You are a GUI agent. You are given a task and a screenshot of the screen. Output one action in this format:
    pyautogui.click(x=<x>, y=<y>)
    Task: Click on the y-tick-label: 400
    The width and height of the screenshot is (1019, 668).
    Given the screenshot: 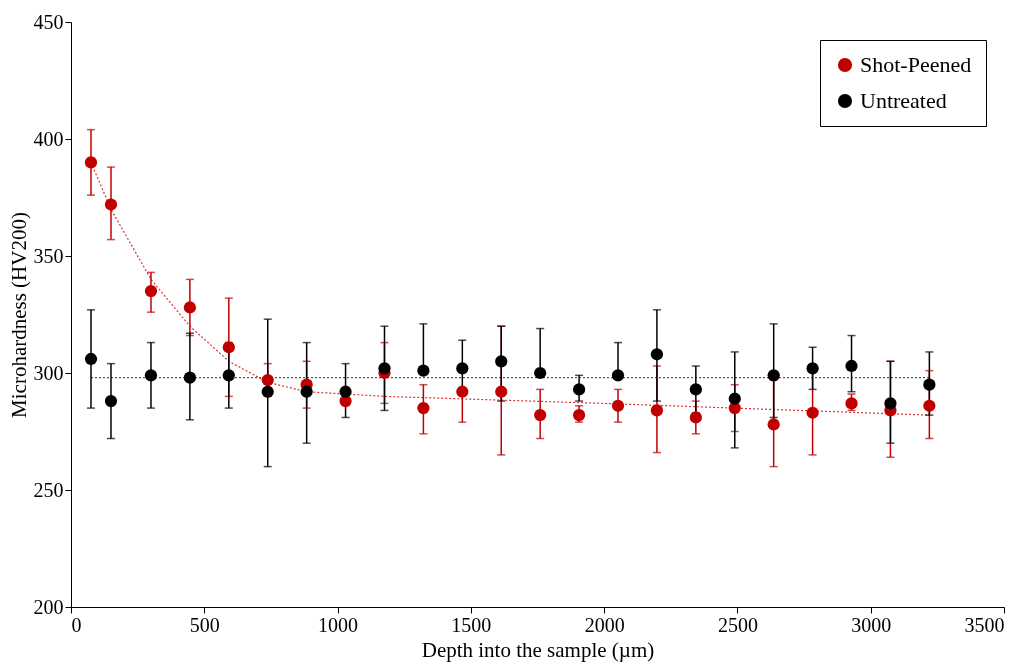 What is the action you would take?
    pyautogui.click(x=48, y=138)
    